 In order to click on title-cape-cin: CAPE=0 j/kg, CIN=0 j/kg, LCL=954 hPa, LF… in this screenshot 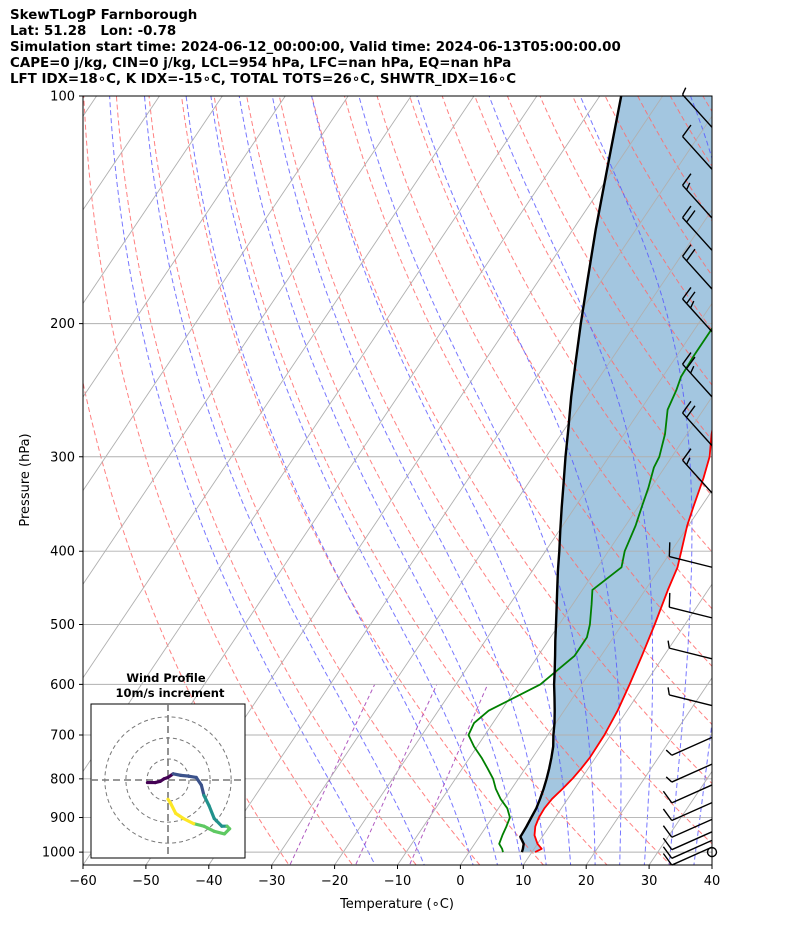, I will do `click(261, 63)`.